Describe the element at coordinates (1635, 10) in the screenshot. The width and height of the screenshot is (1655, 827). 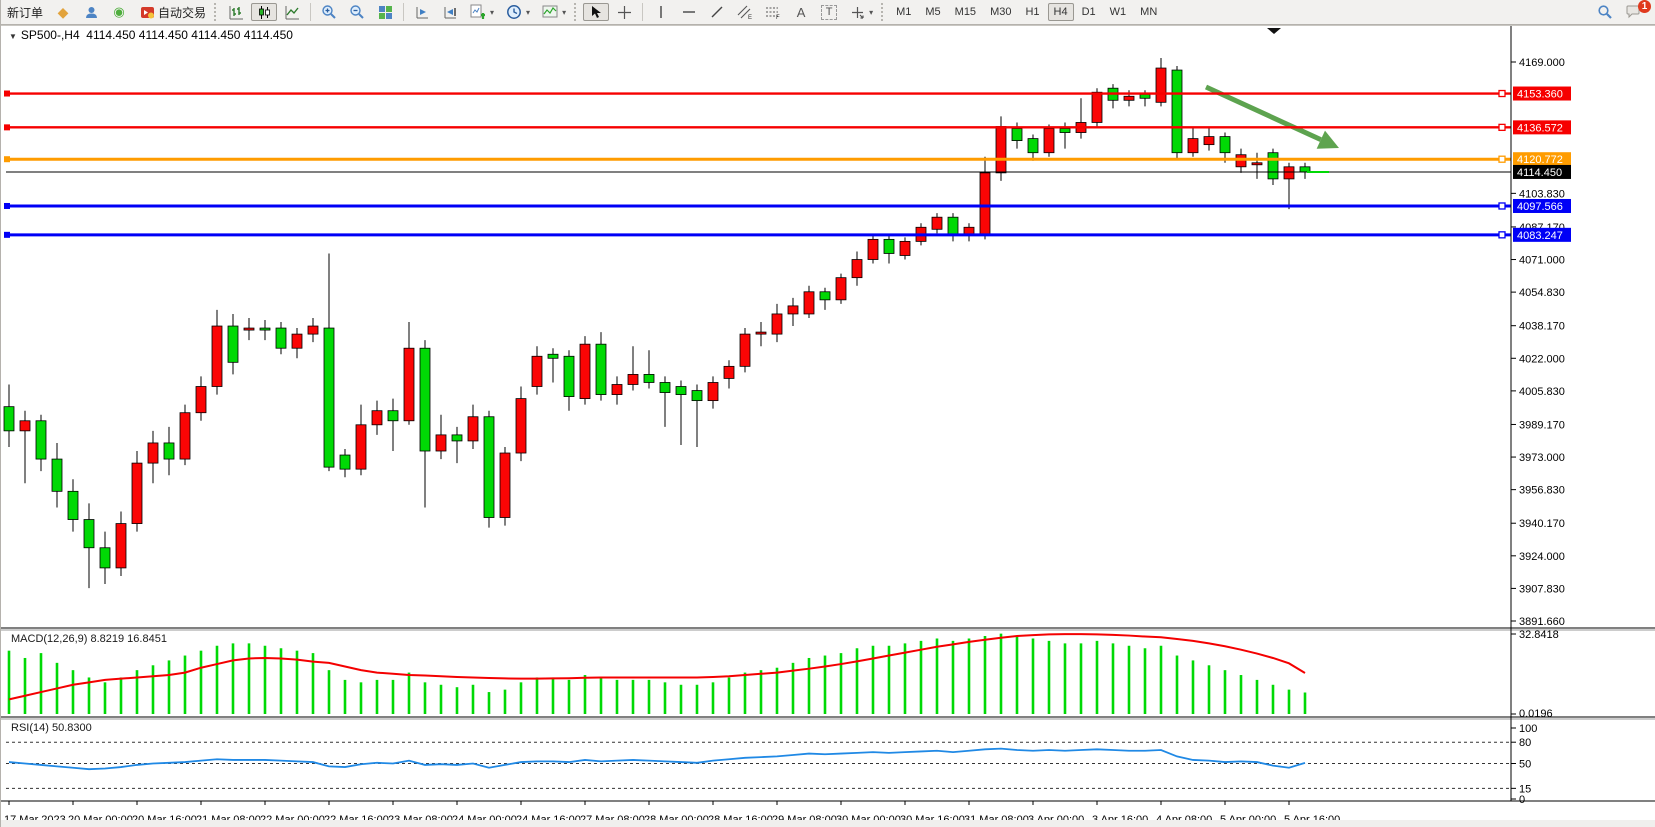
I see `notifications-button: 1` at that location.